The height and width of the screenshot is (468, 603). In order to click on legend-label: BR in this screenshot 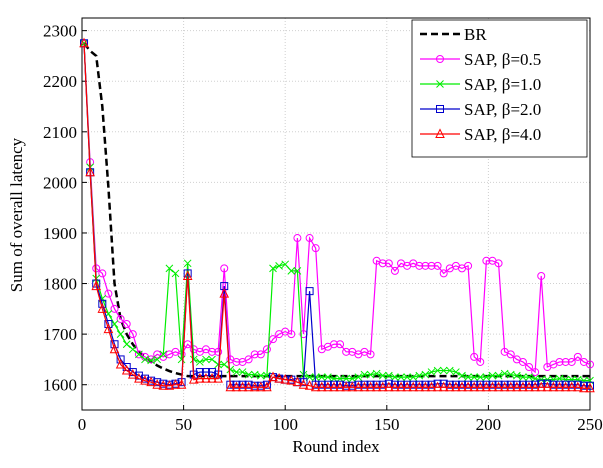, I will do `click(475, 34)`.